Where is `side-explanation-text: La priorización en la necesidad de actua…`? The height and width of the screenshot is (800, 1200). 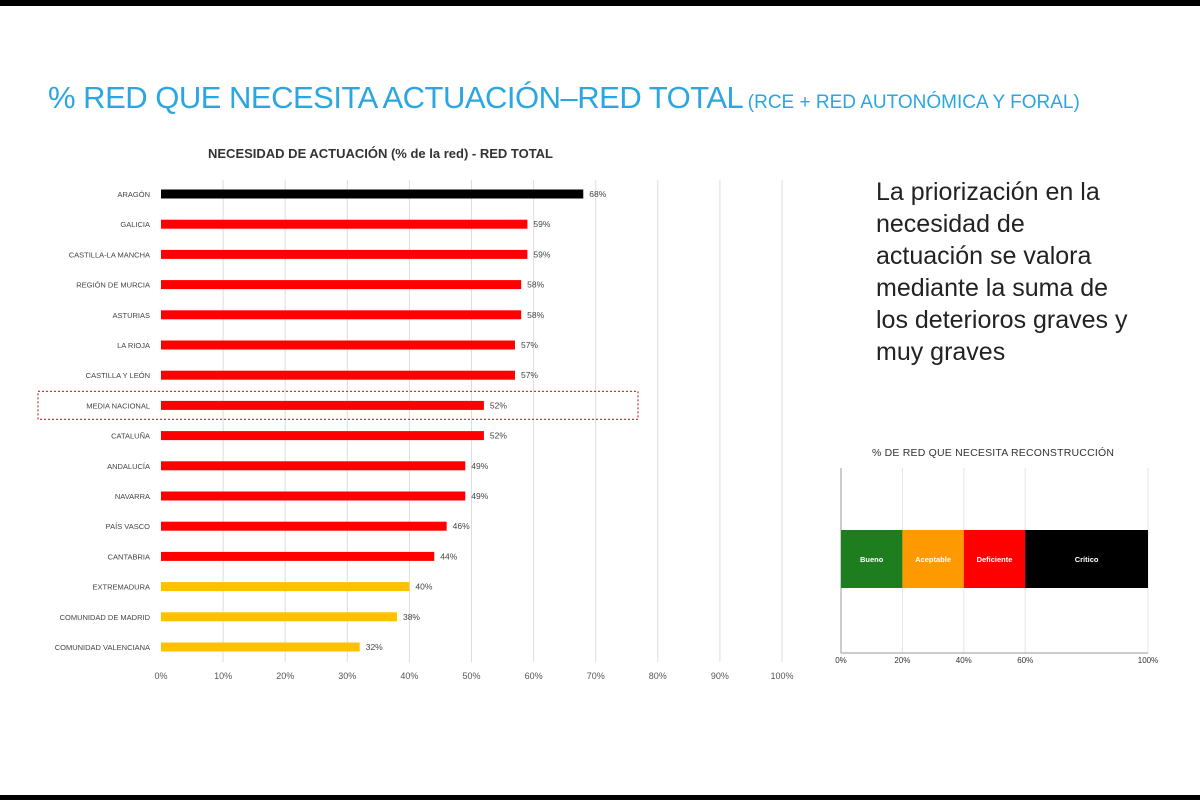 side-explanation-text: La priorización en la necesidad de actua… is located at coordinates (1002, 272).